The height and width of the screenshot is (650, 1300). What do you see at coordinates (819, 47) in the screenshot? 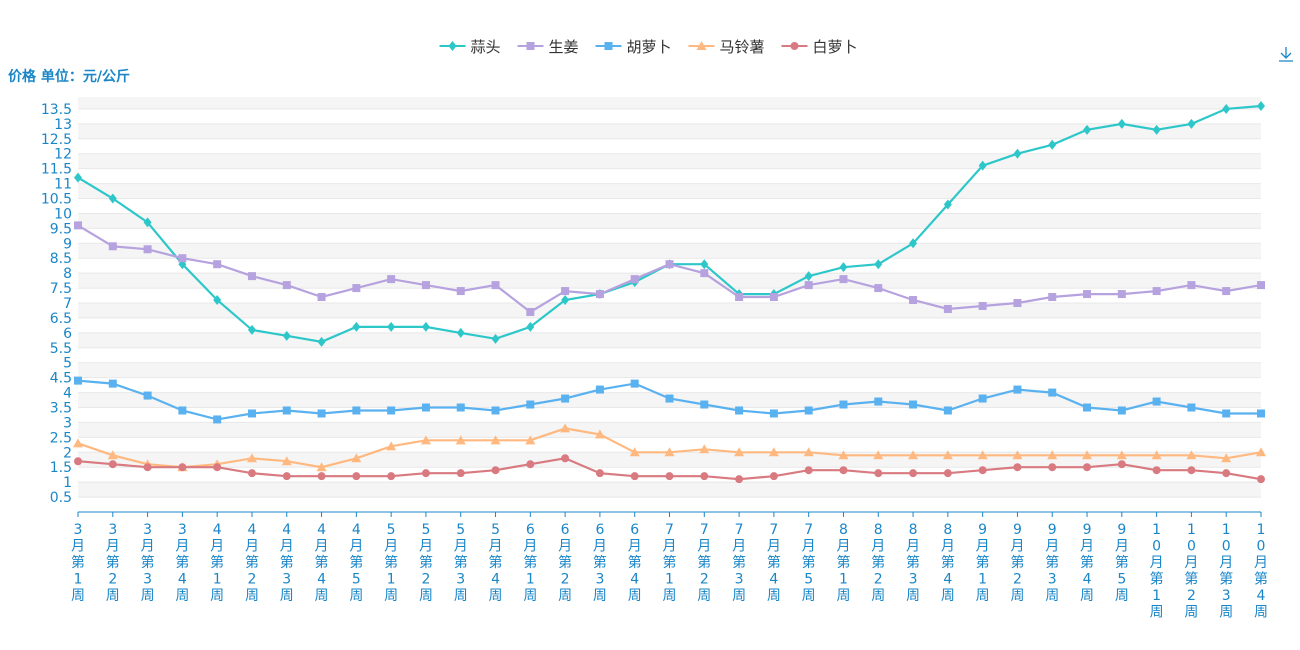
I see `legend-item: 白萝卜` at bounding box center [819, 47].